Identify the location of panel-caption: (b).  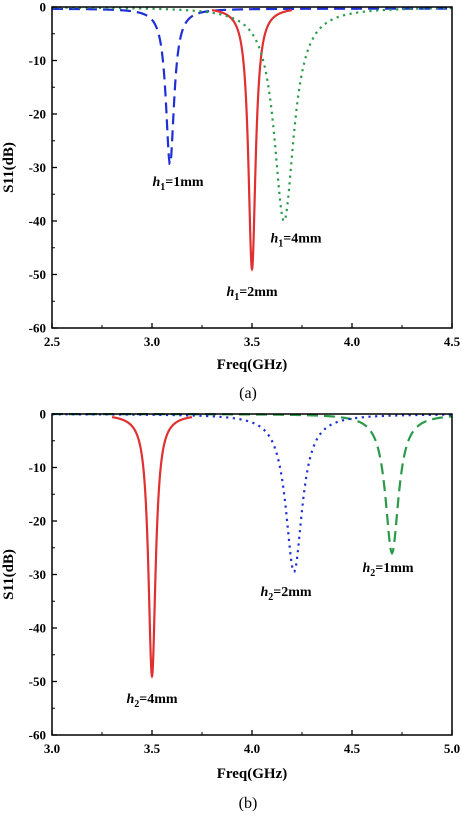
(248, 803).